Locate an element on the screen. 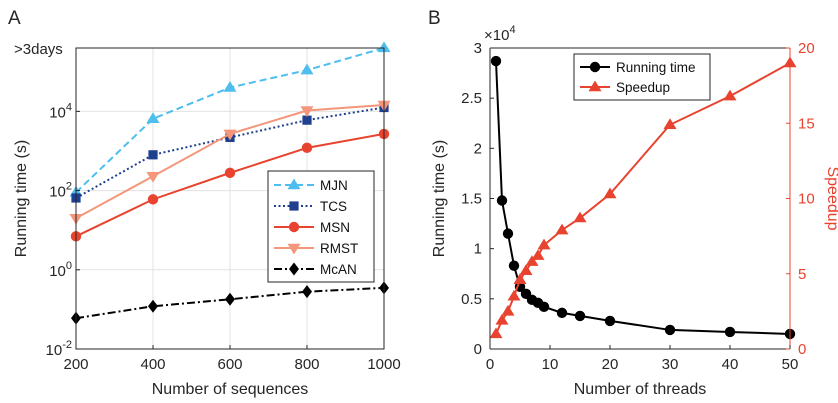  y-tick-label-a: 10² is located at coordinates (60, 191).